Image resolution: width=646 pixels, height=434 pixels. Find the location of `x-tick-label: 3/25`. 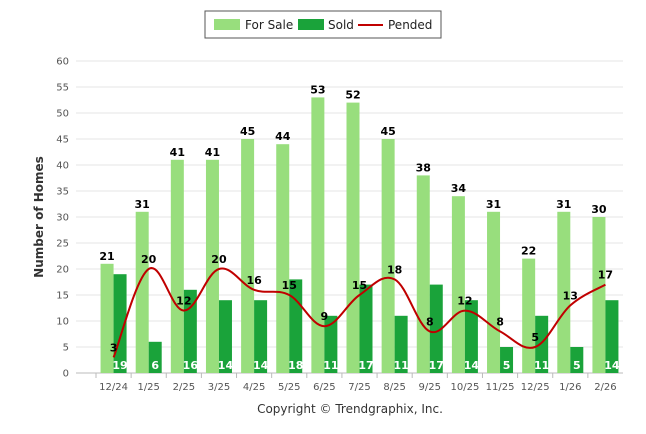

x-tick-label: 3/25 is located at coordinates (219, 387).